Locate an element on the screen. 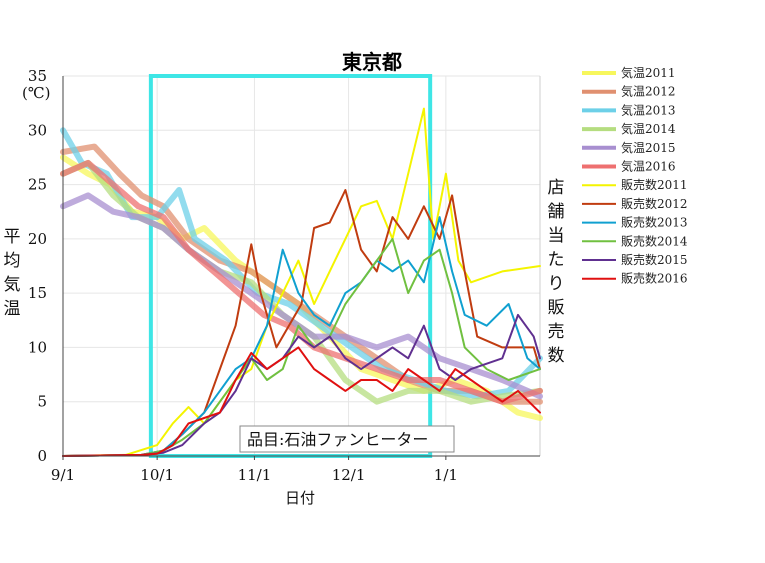 The height and width of the screenshot is (563, 765). x-tick-label: 12/1 is located at coordinates (349, 475).